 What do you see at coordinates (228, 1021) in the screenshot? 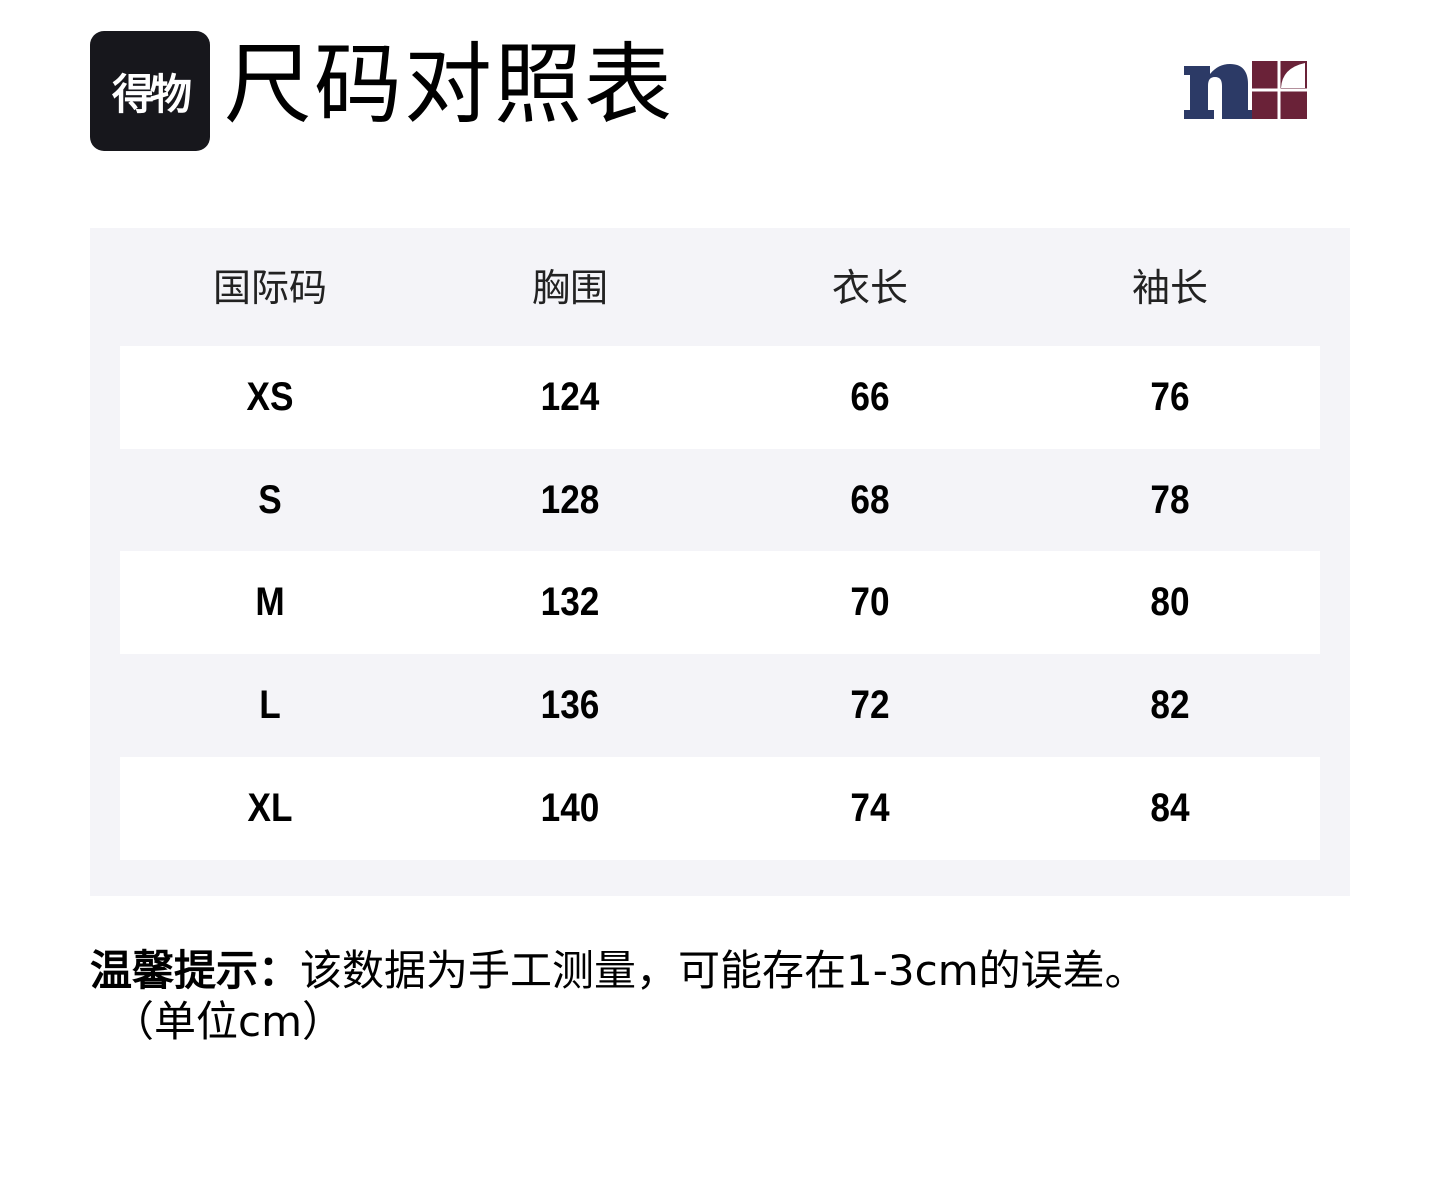
I see `unit-note: （单位cm）` at bounding box center [228, 1021].